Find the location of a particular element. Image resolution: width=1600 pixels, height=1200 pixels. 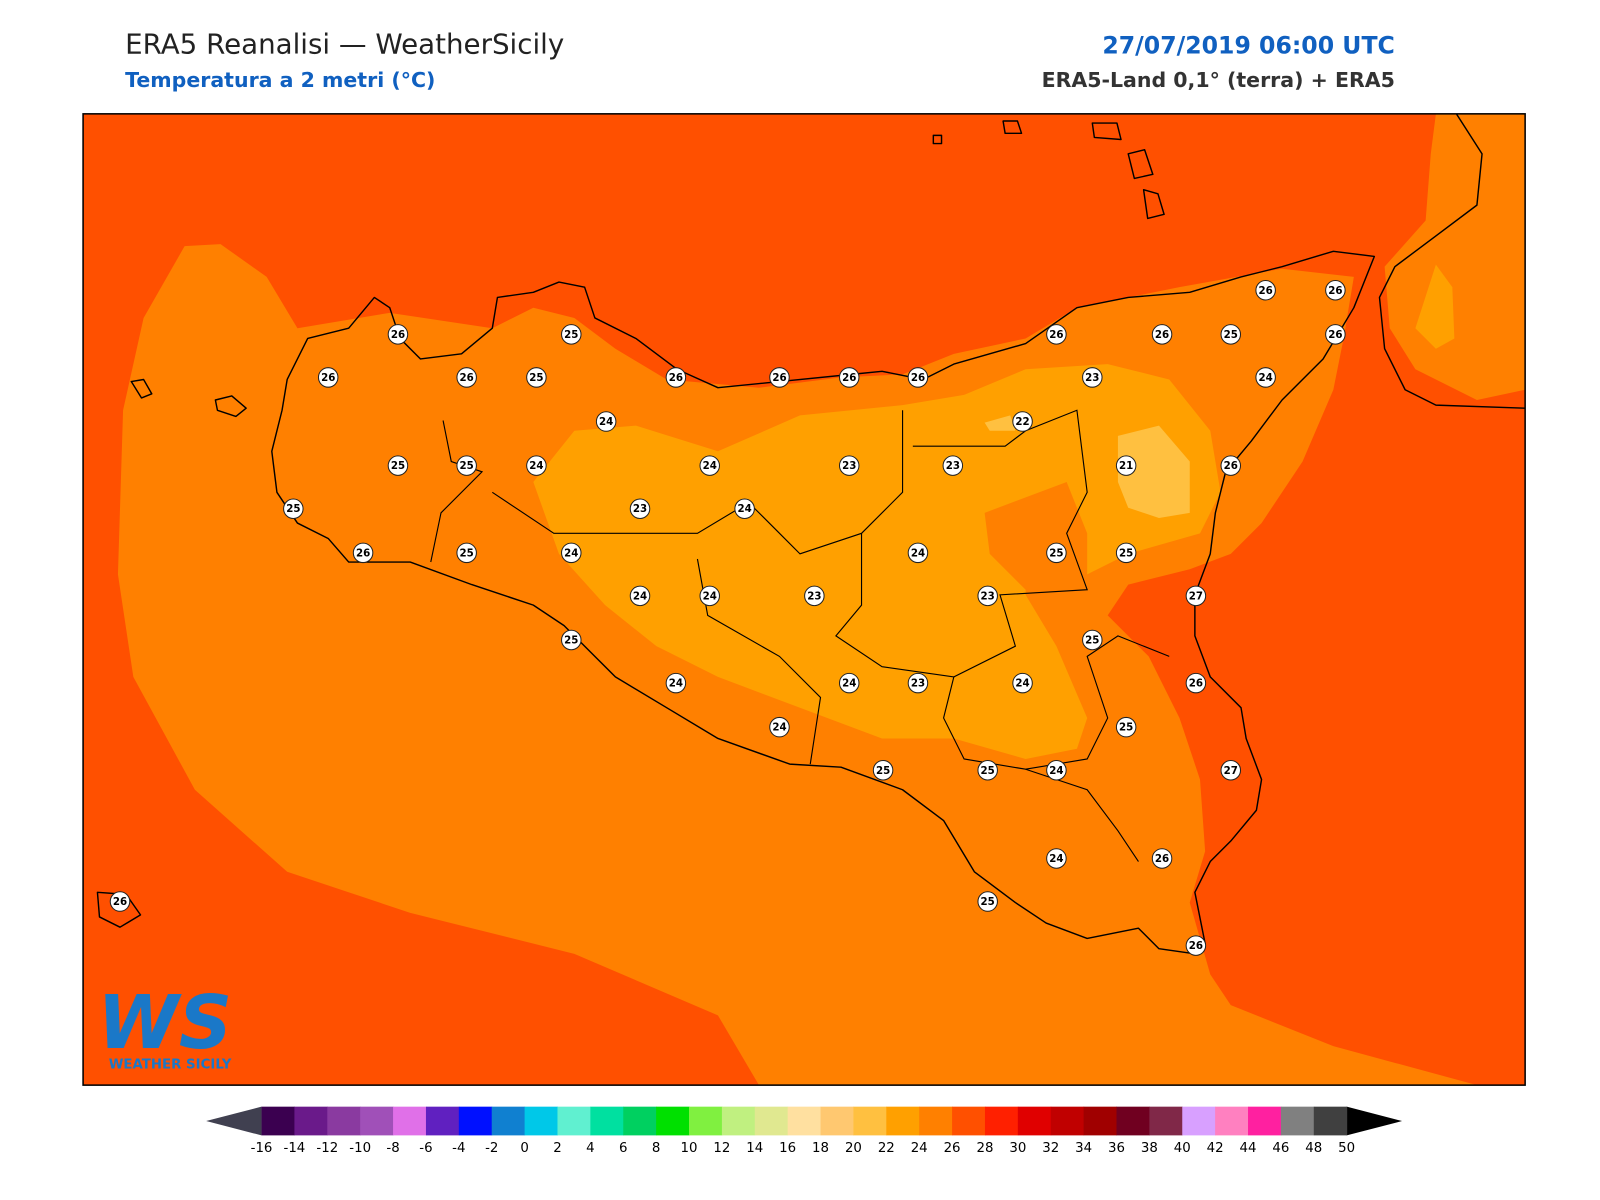

colorbar-under is located at coordinates (234, 1121).